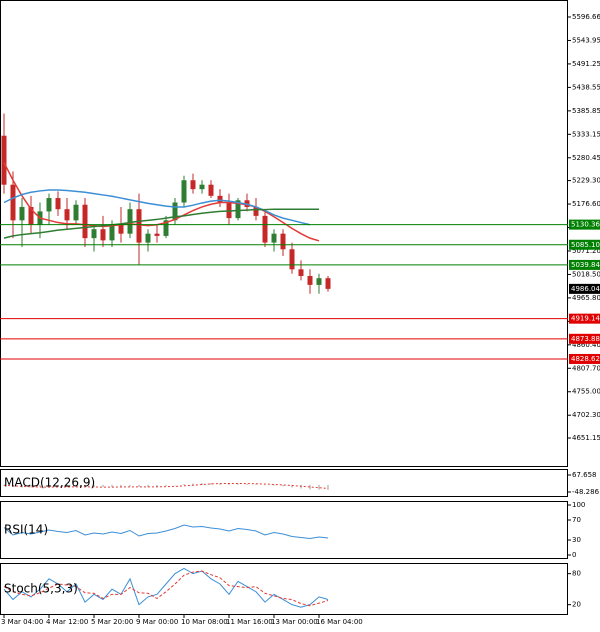  I want to click on indicator-title: Stoch(5,3,3), so click(41, 589).